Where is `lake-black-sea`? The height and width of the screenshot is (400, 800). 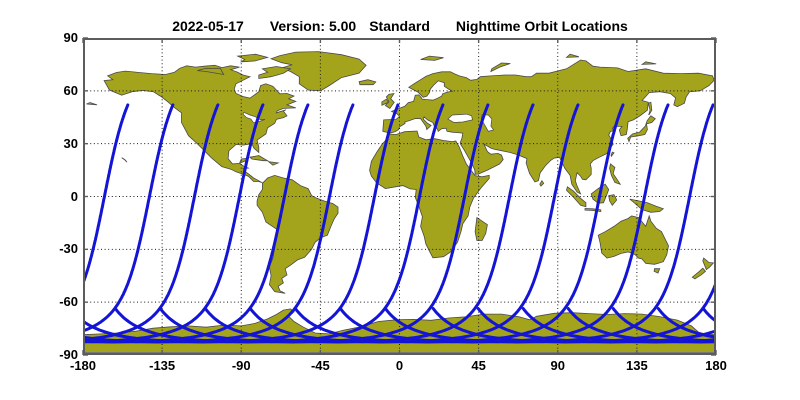 lake-black-sea is located at coordinates (460, 118).